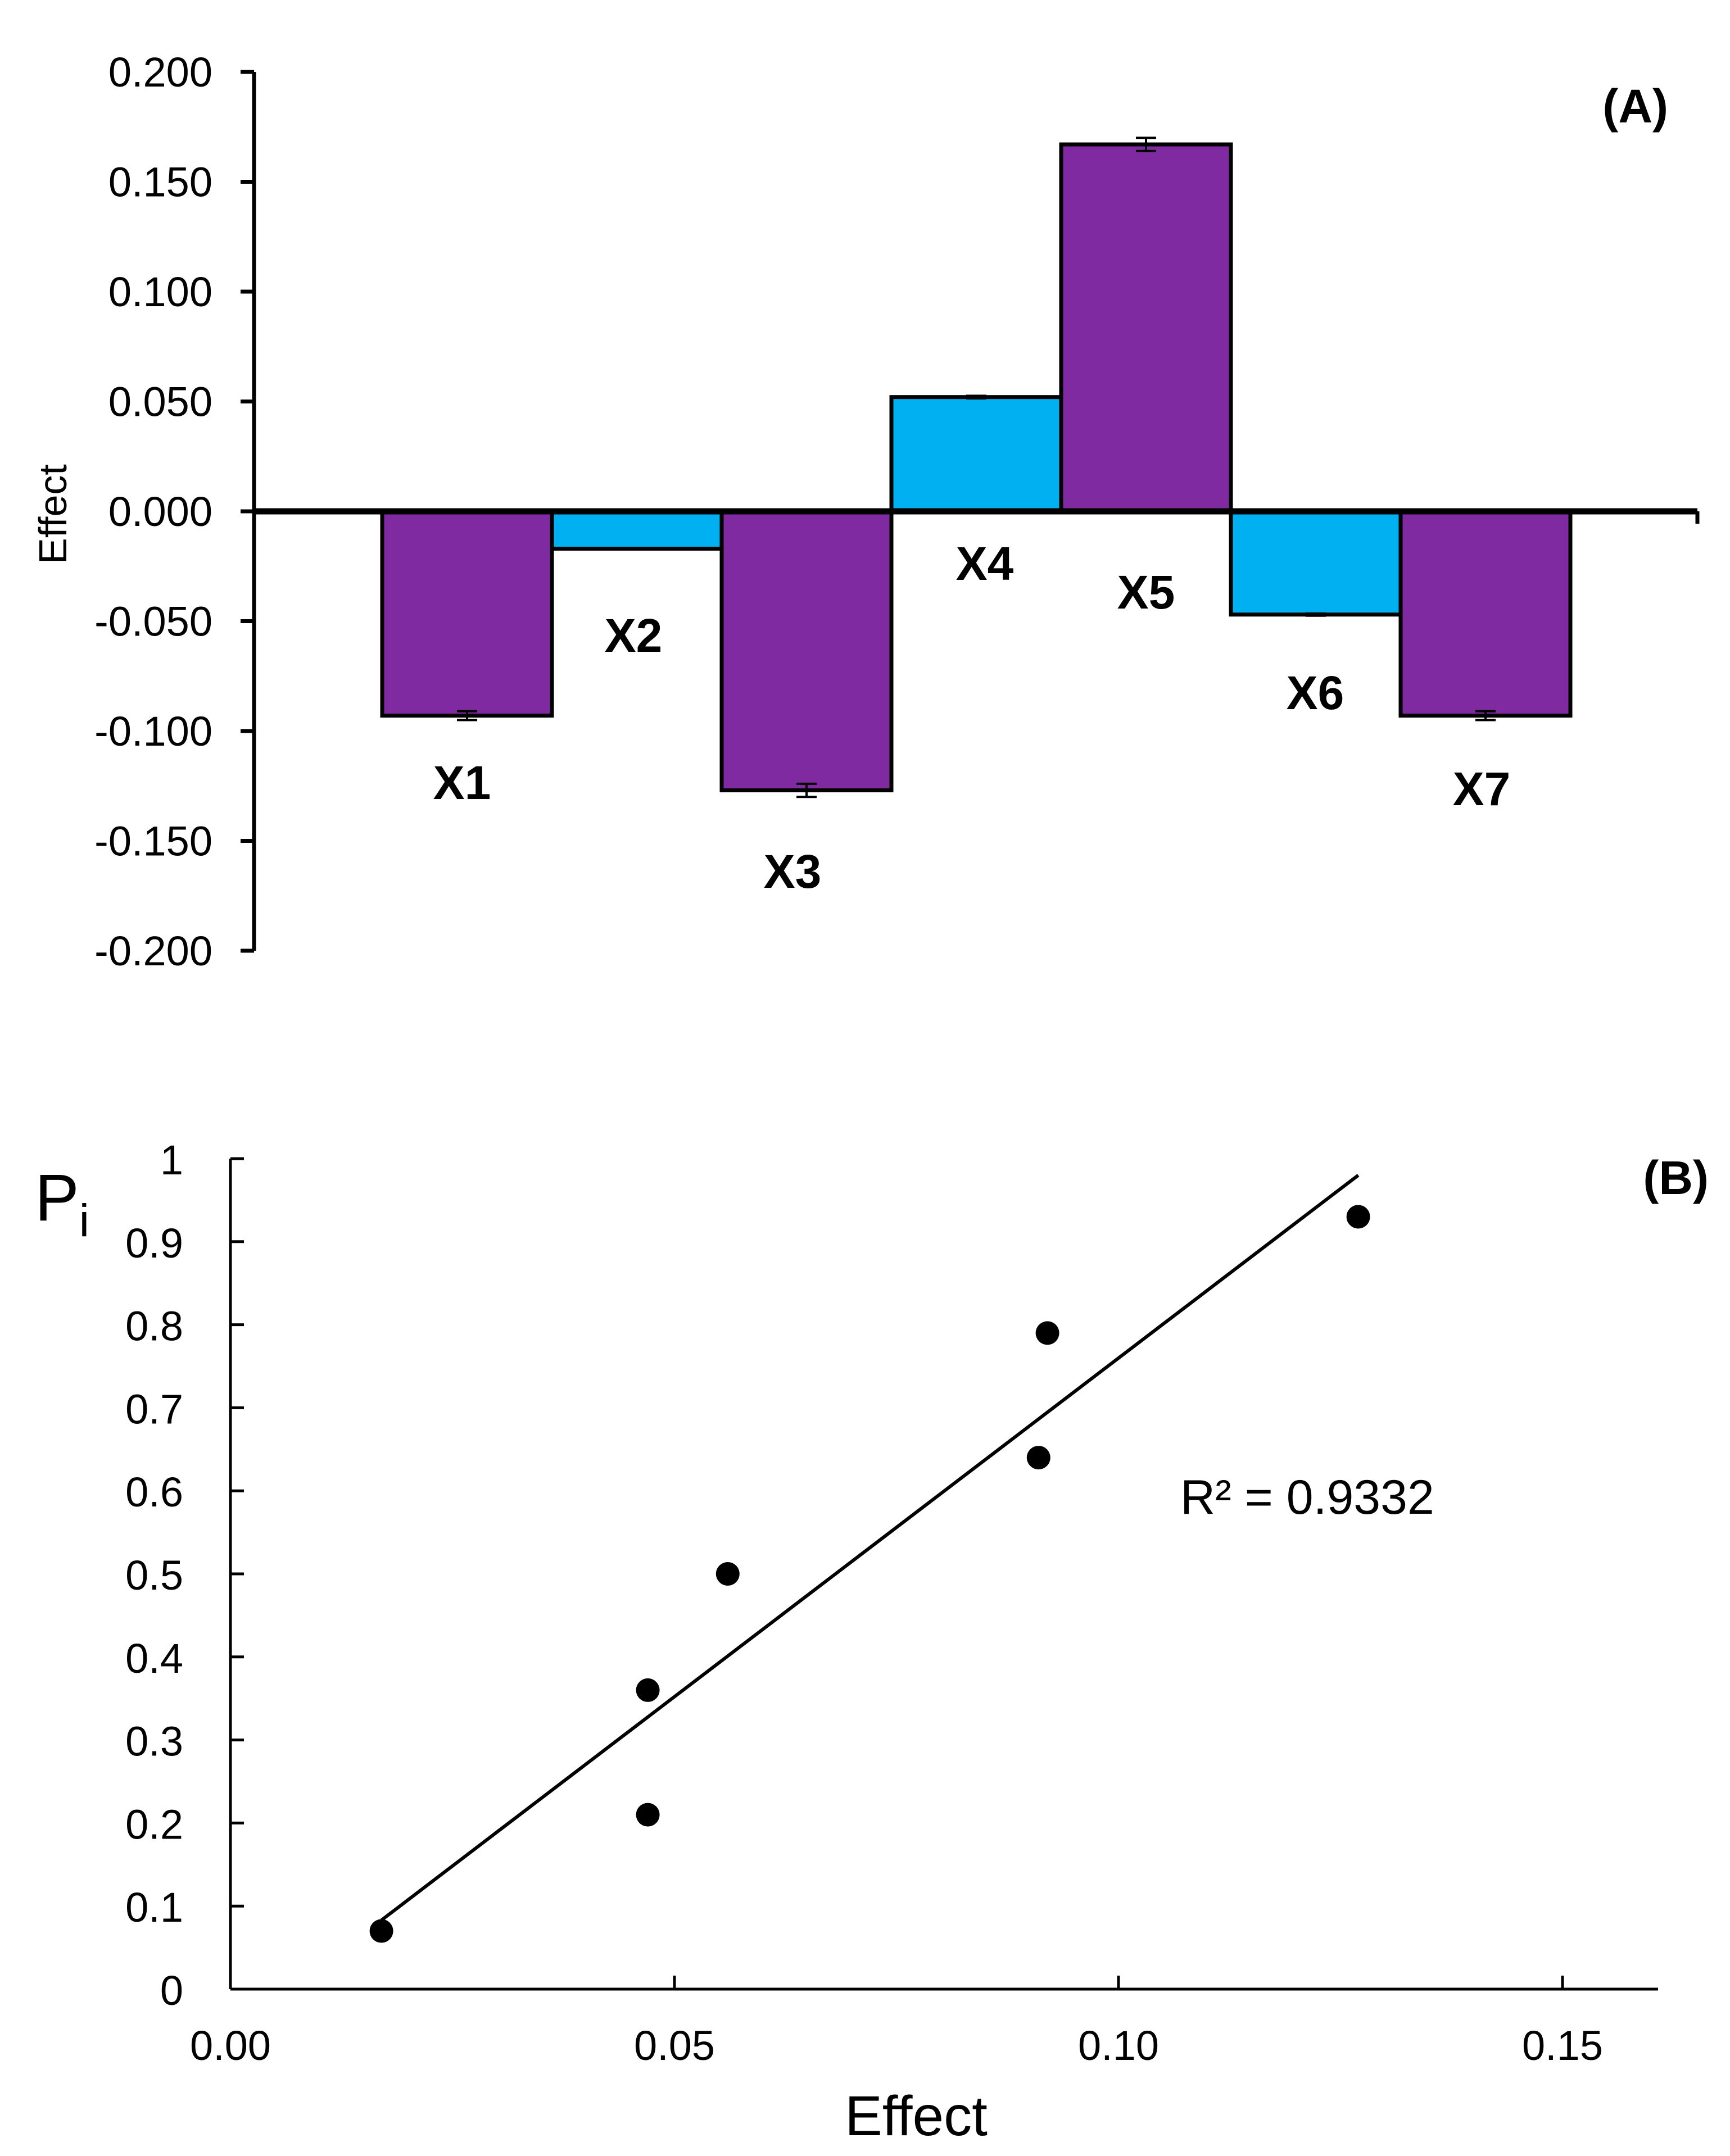  I want to click on bar-x7, so click(1485, 613).